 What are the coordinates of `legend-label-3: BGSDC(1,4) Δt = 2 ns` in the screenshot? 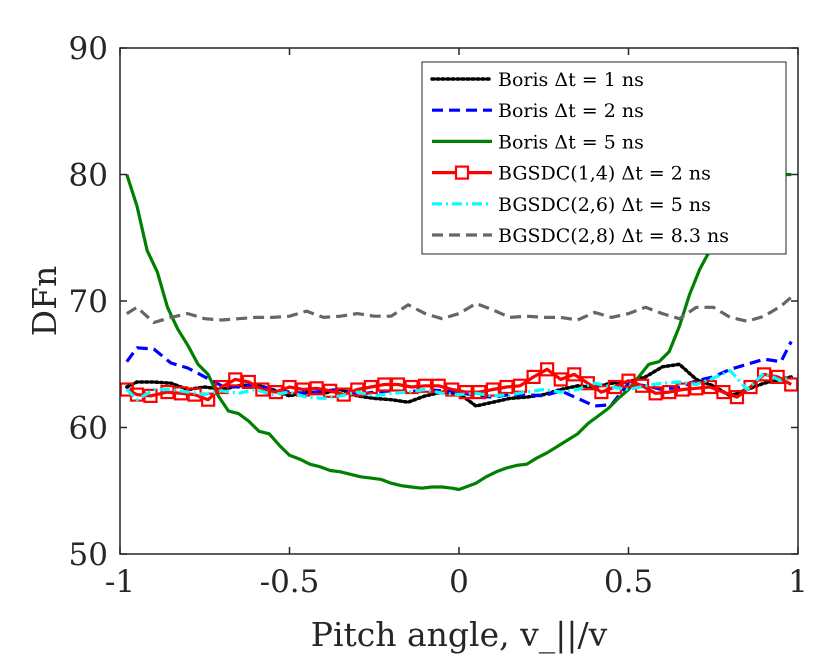 It's located at (604, 174).